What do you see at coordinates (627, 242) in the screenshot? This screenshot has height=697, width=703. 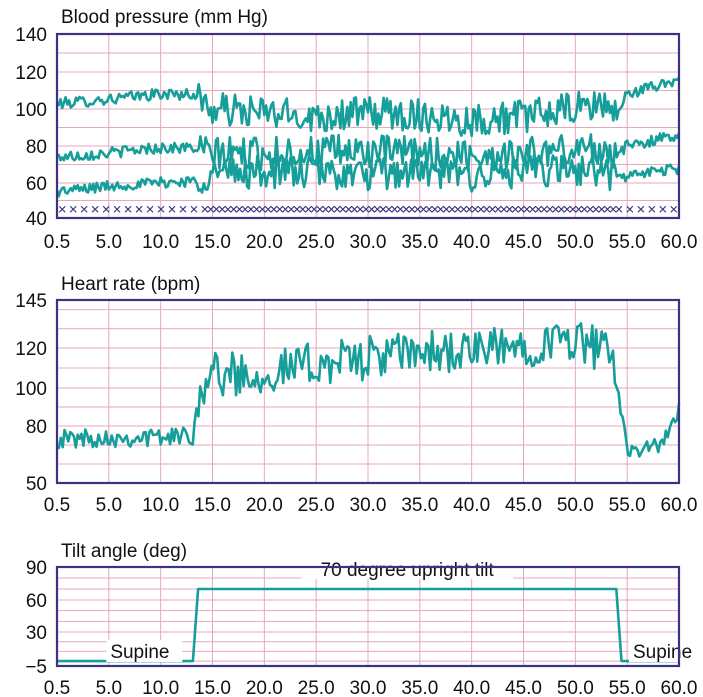 I see `x-tick-label: 55.0` at bounding box center [627, 242].